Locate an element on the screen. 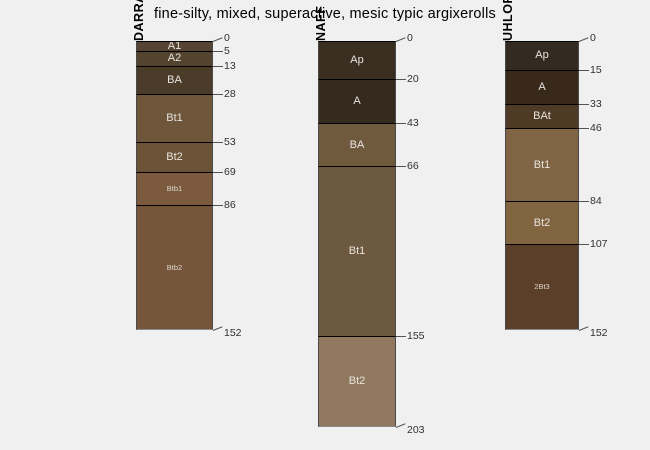 This screenshot has width=650, height=450. depth-tick-label: 43 is located at coordinates (413, 122).